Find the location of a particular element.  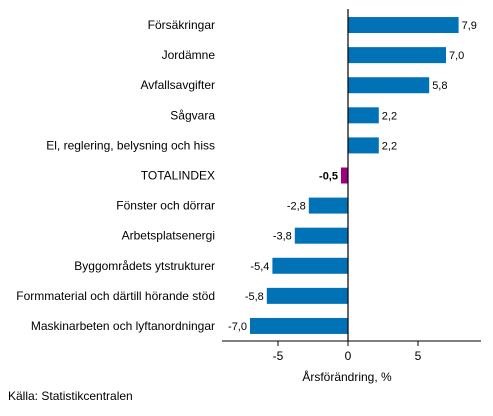

data-label: -5,4 is located at coordinates (259, 267).